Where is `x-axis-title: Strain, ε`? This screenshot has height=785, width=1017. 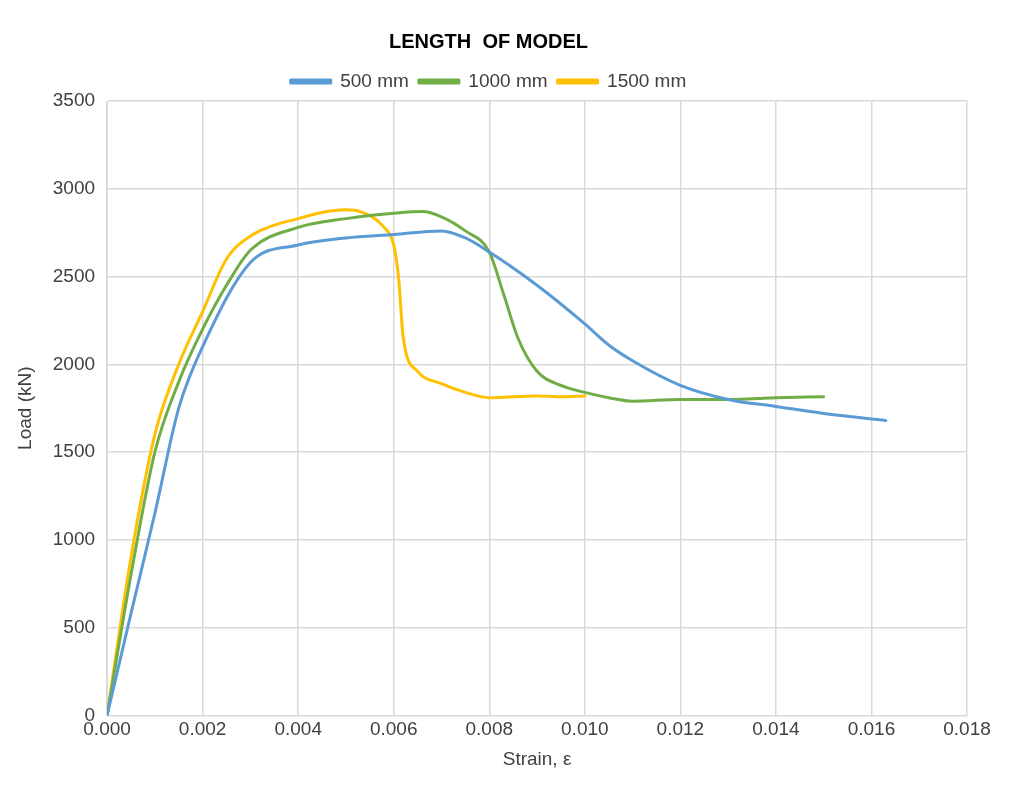
x-axis-title: Strain, ε is located at coordinates (537, 758).